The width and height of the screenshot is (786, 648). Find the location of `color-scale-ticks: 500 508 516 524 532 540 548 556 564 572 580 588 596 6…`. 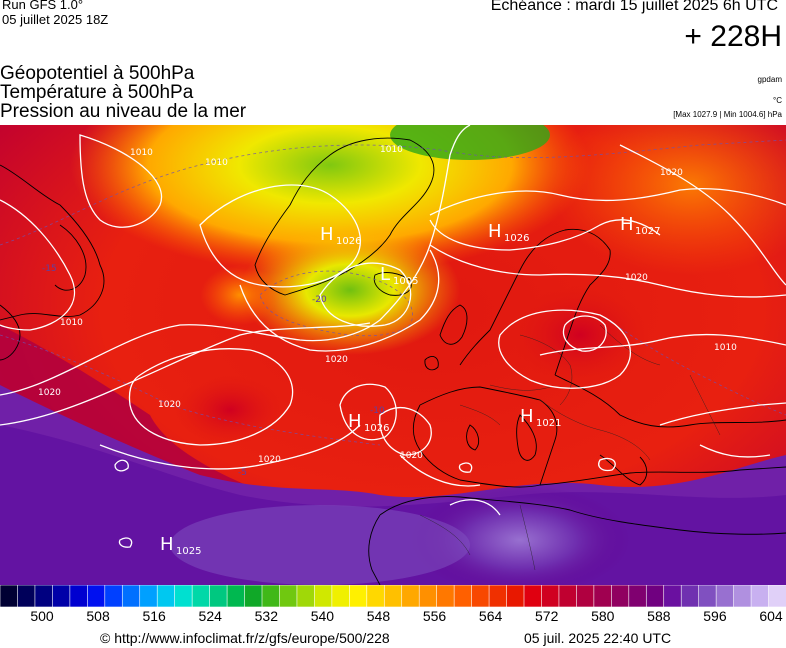

color-scale-ticks: 500 508 516 524 532 540 548 556 564 572 580 588 596 6… is located at coordinates (393, 617).